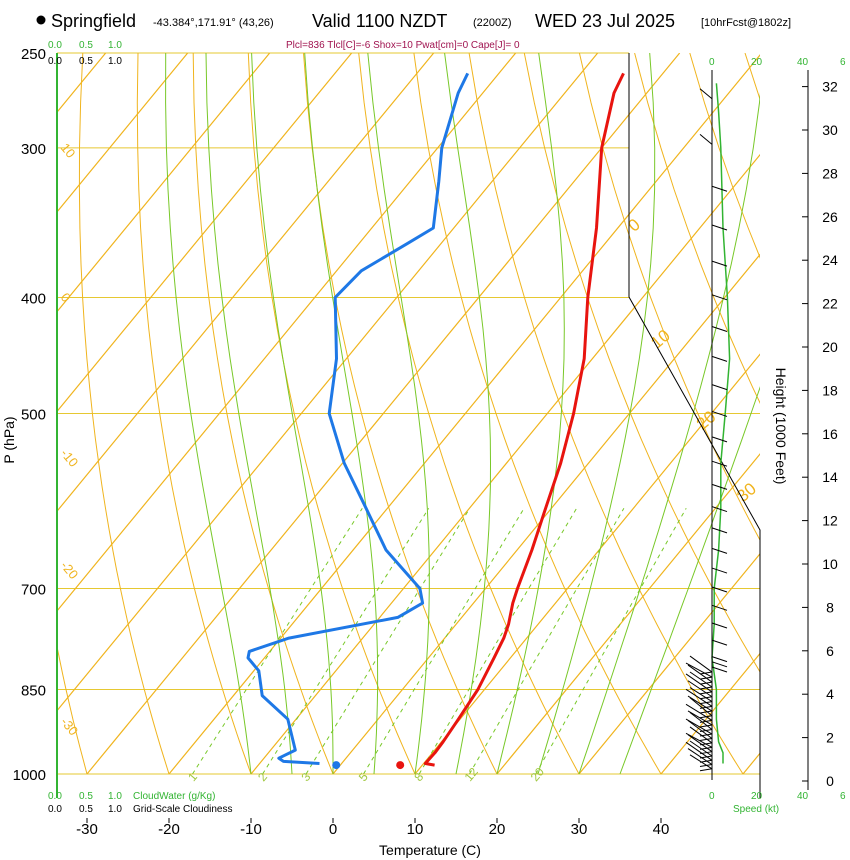  I want to click on height-tick-label: 32, so click(830, 87).